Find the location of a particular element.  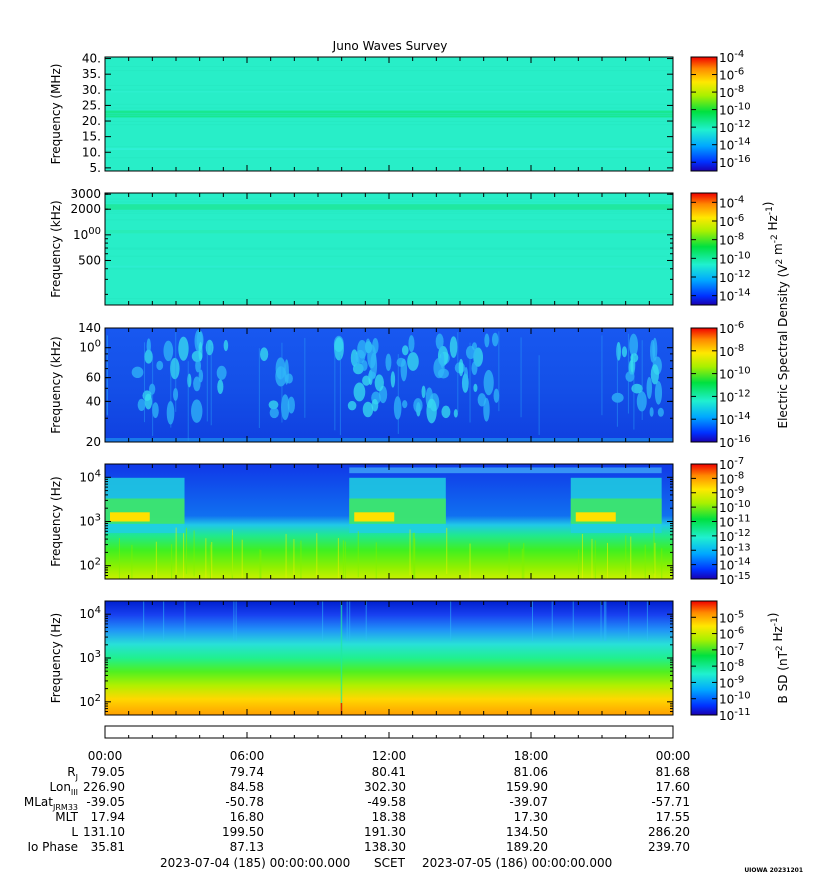

y-axis-label-4: Frequency (Hz) is located at coordinates (56, 521).